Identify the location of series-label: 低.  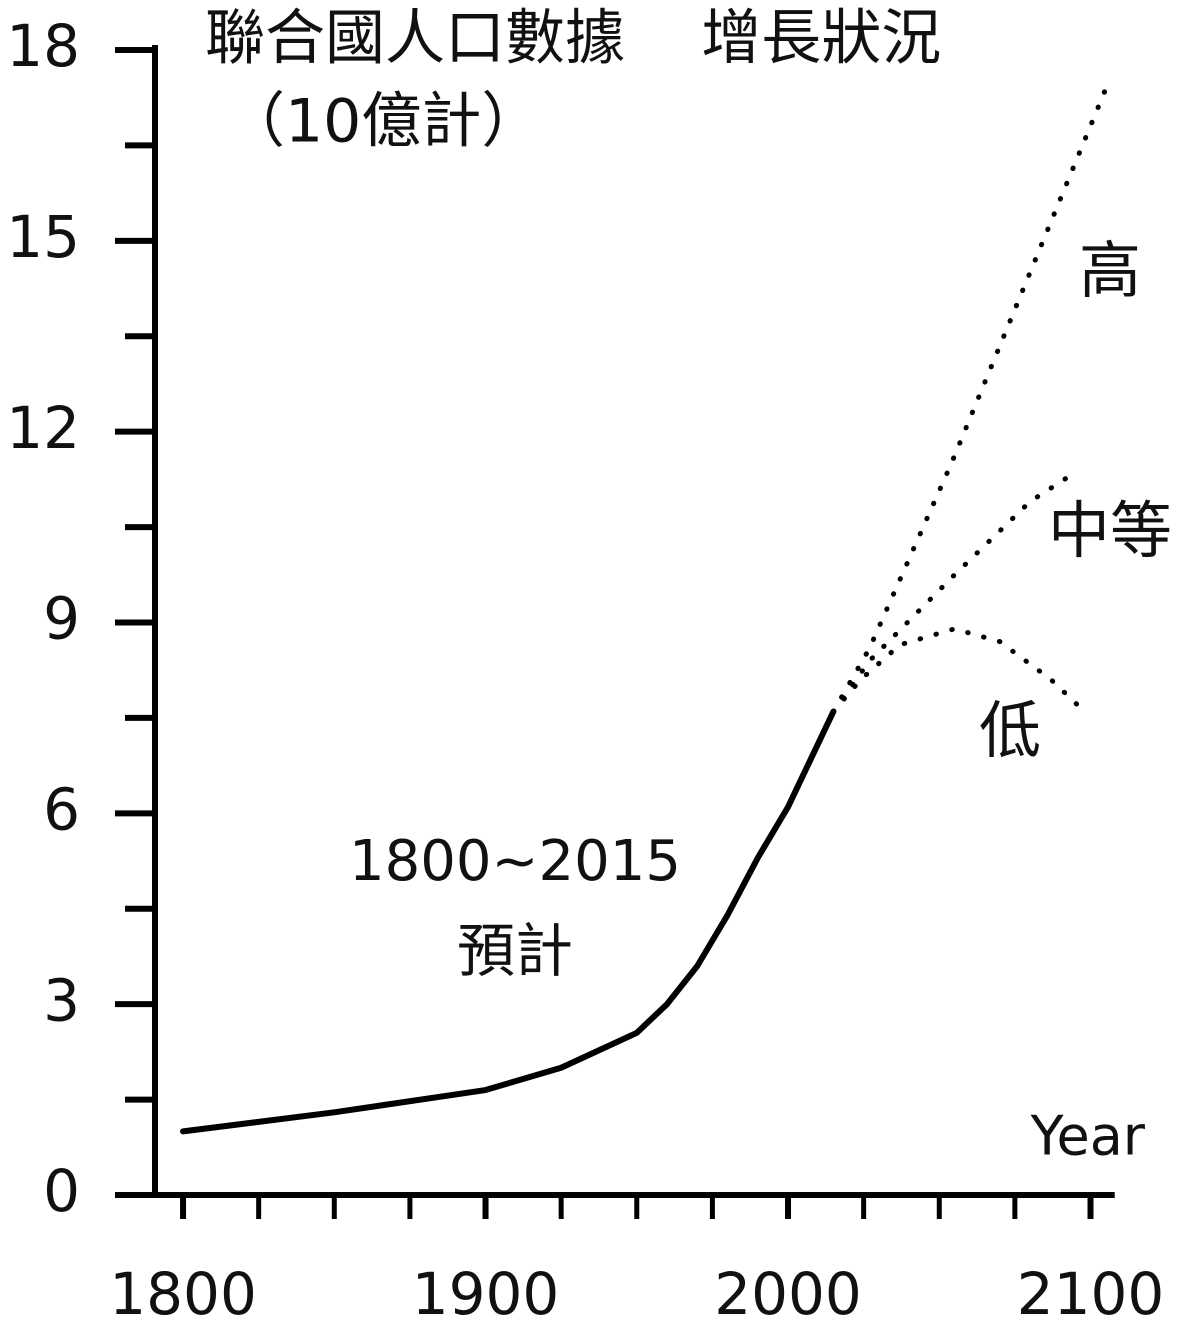
(1010, 730).